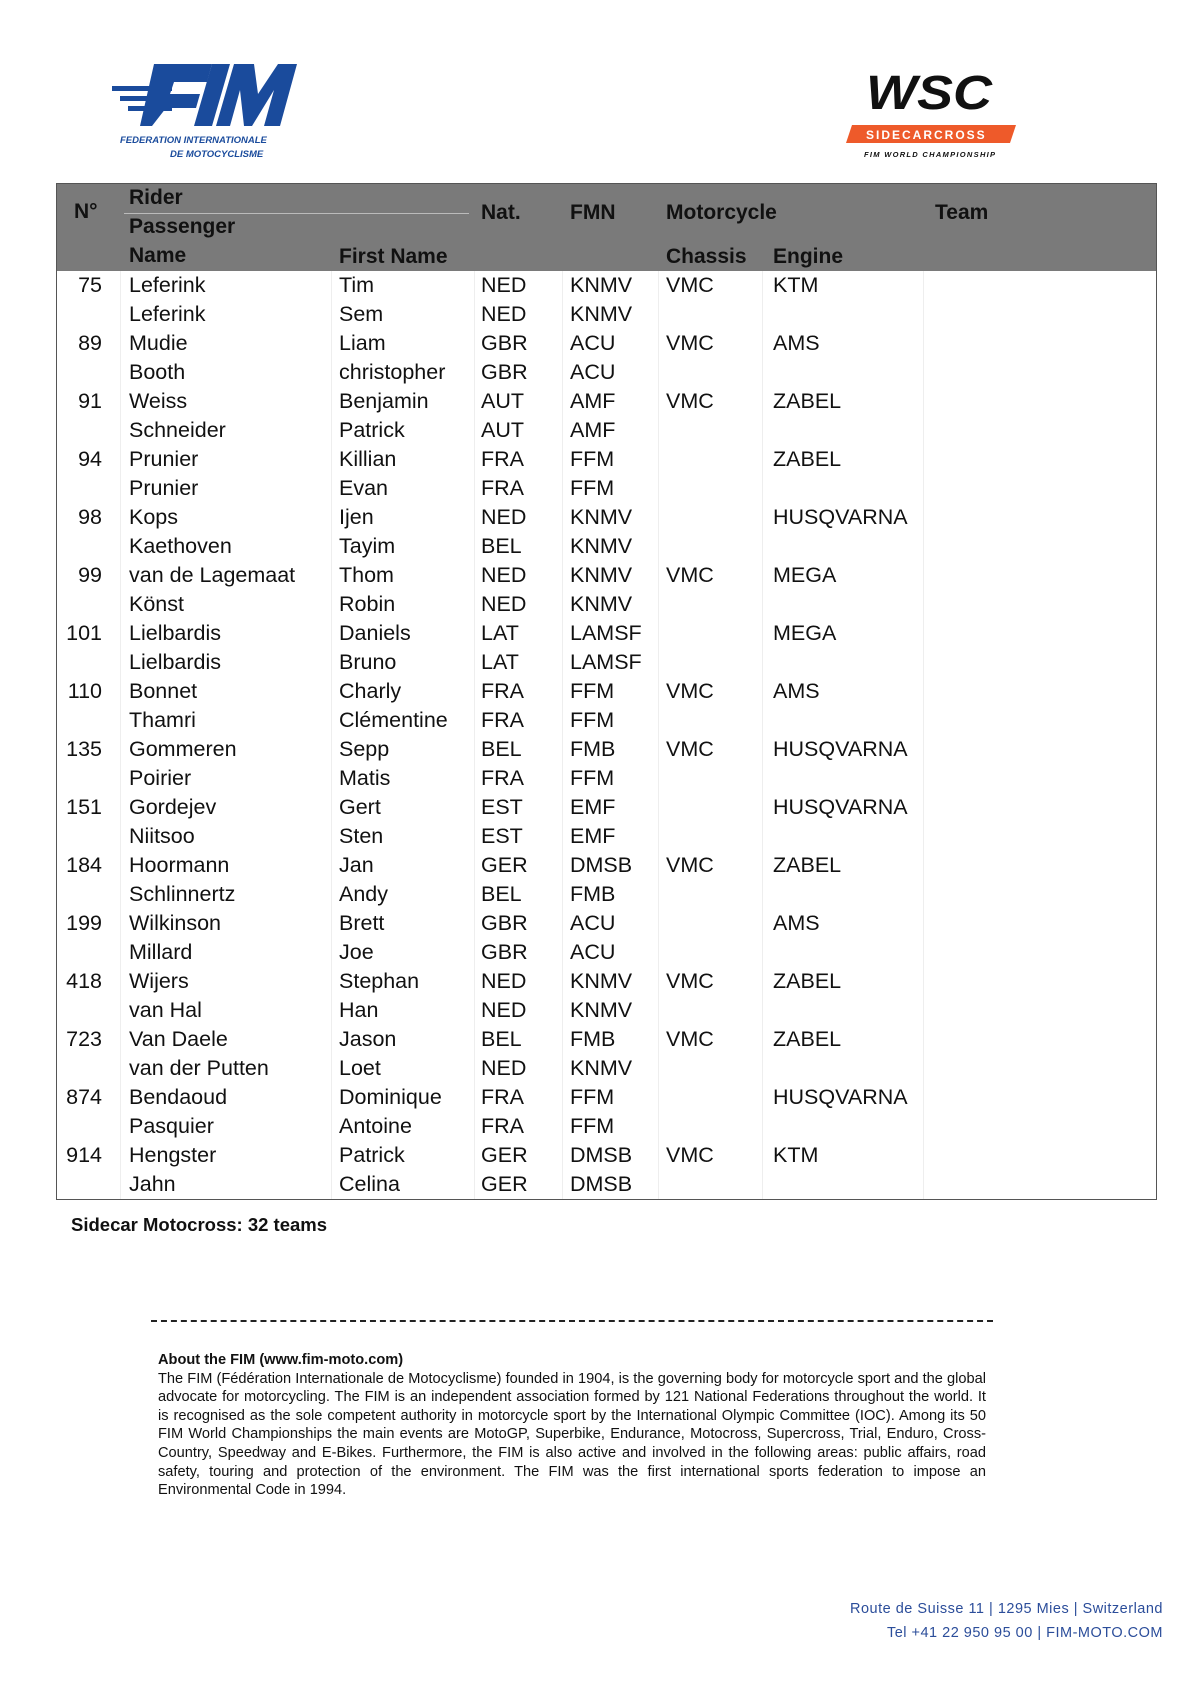 This screenshot has height=1683, width=1190. I want to click on name: Gommeren, so click(183, 749).